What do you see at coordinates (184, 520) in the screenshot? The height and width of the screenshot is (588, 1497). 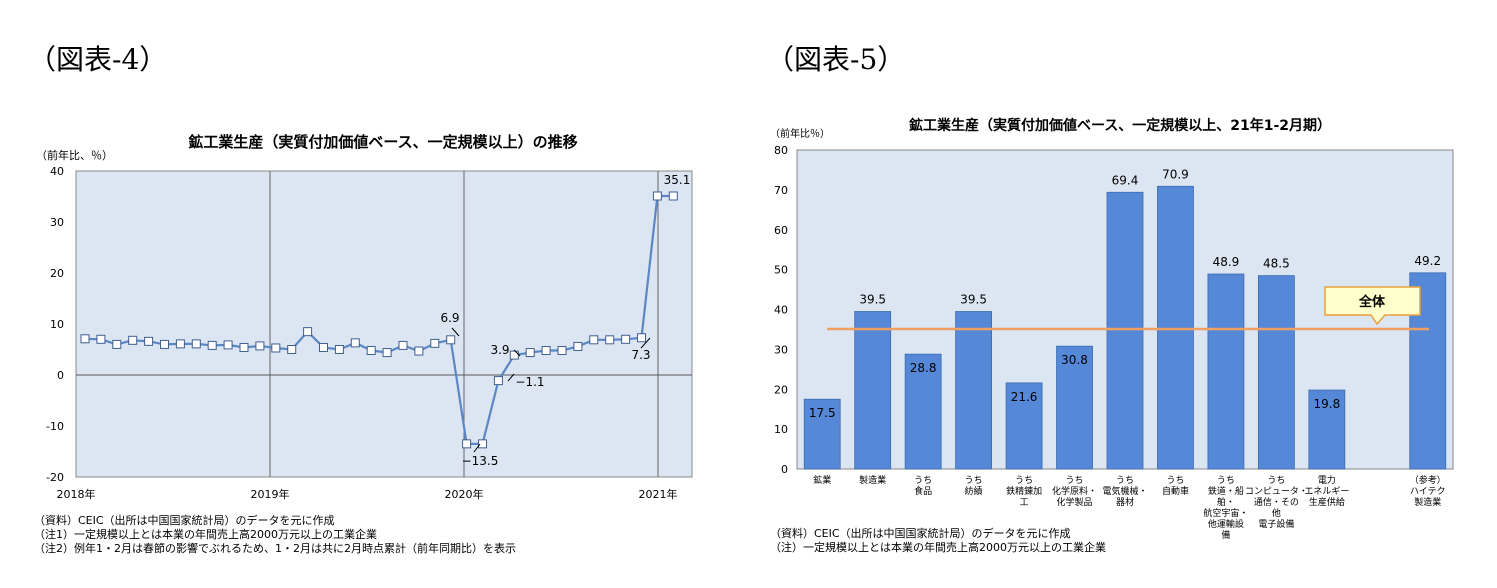 I see `chart1-note-1: （資料）CEIC（出所は中国国家統計局）のデータを元に作成` at bounding box center [184, 520].